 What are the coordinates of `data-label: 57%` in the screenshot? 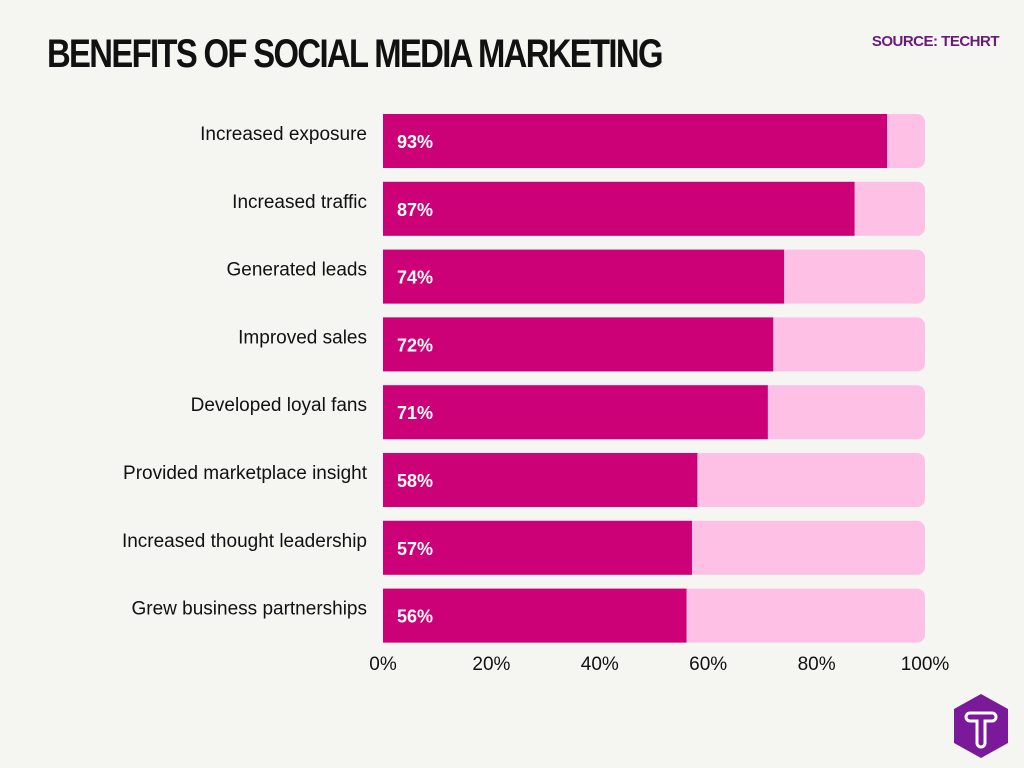 It's located at (415, 549).